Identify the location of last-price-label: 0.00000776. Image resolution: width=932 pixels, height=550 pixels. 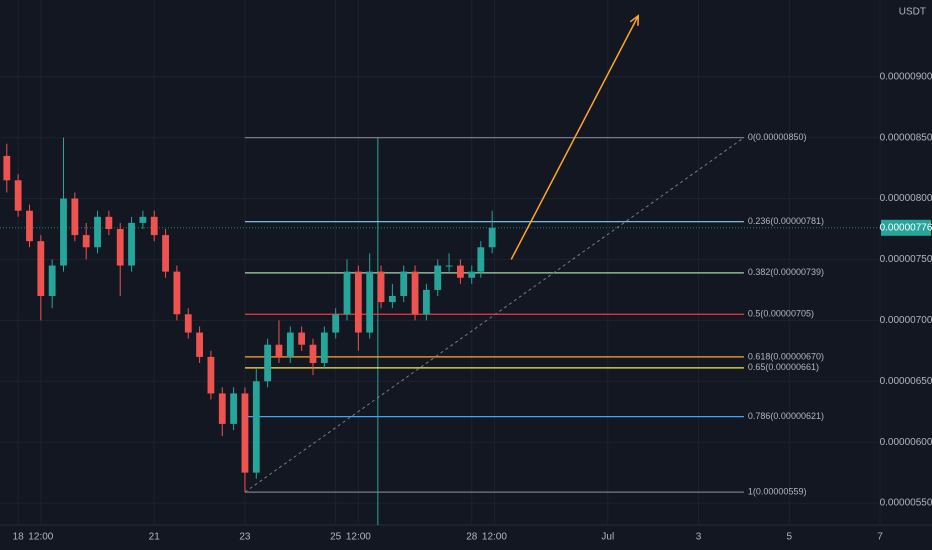
(906, 227).